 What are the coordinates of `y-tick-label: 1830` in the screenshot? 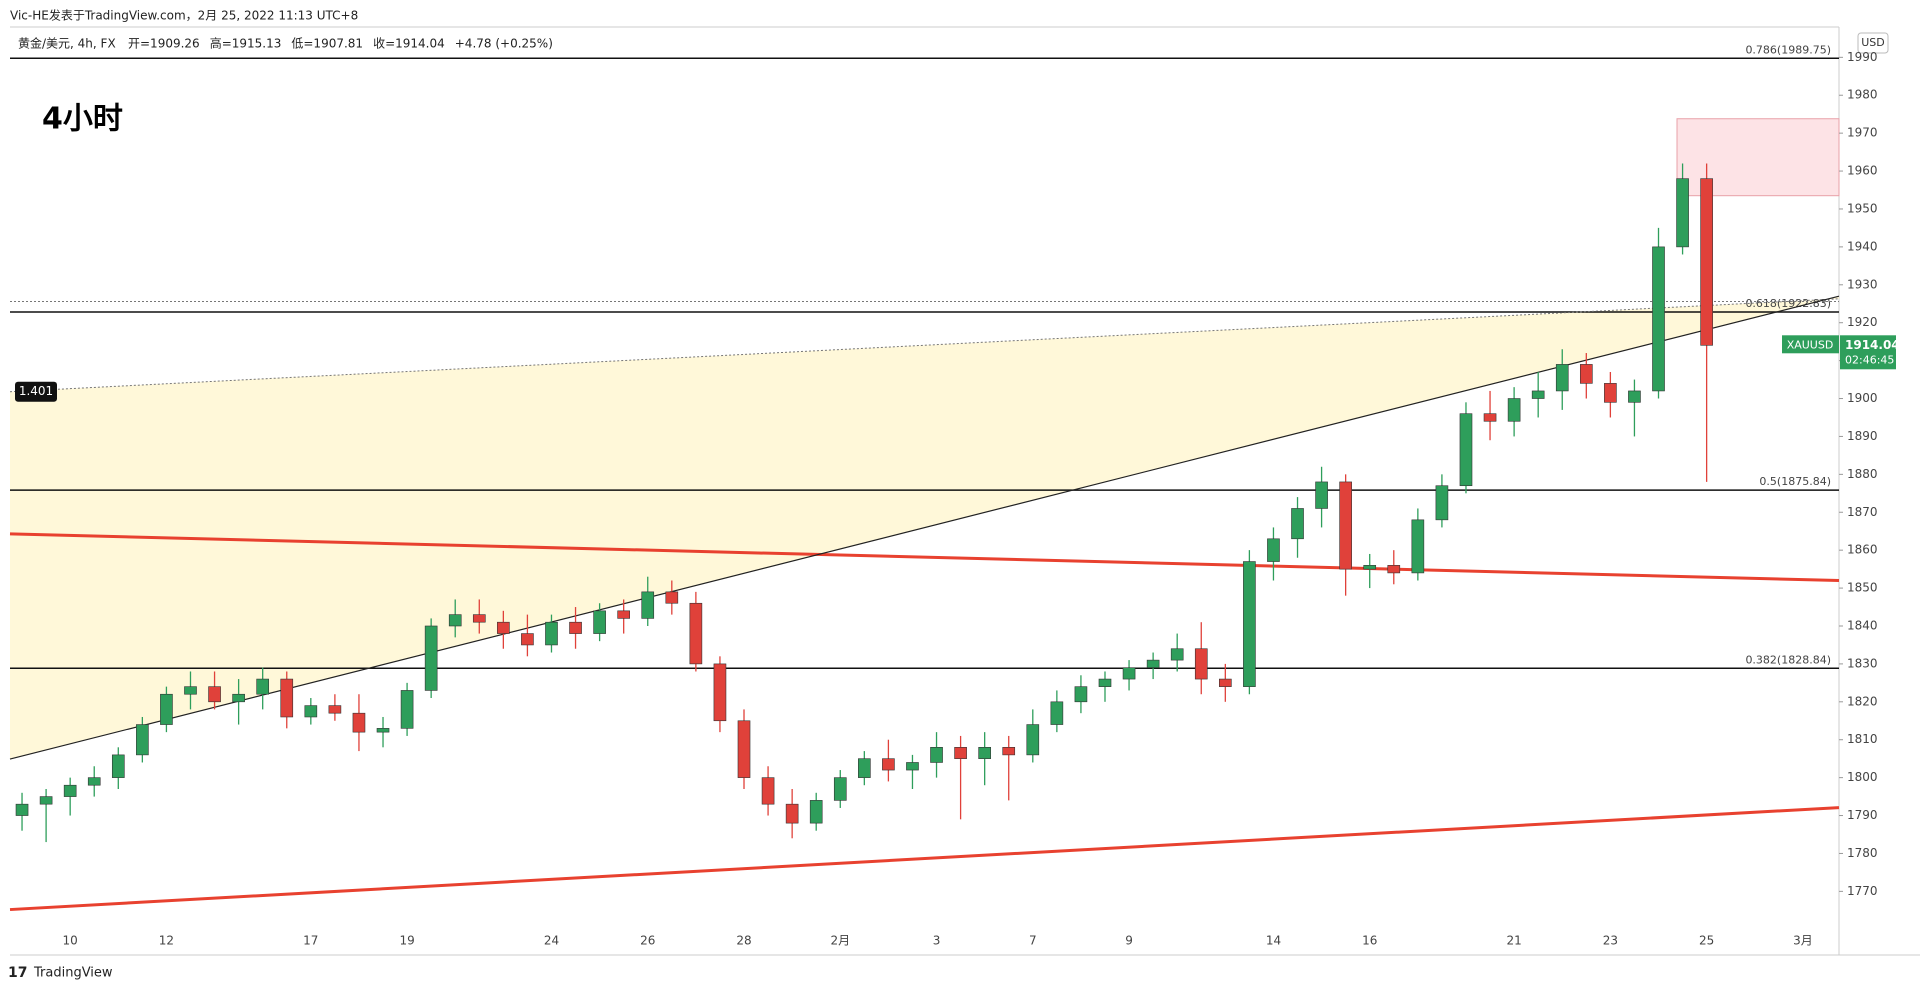 It's located at (1862, 663).